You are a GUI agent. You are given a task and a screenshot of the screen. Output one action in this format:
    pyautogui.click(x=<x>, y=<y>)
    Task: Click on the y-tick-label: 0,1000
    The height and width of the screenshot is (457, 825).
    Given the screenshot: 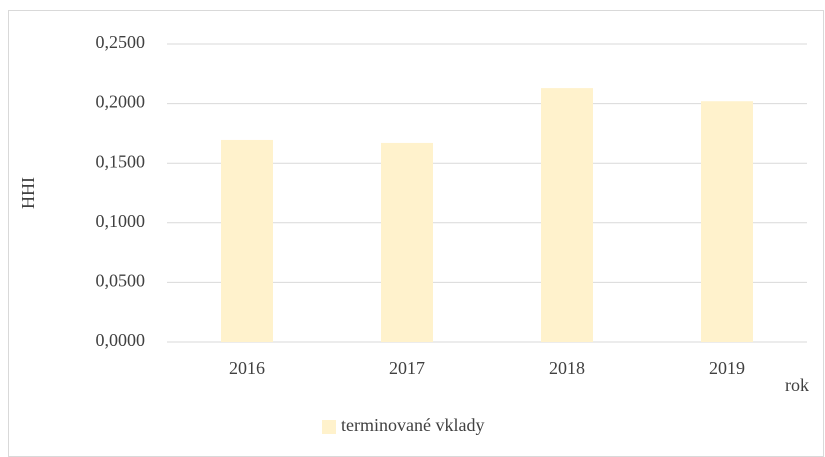 What is the action you would take?
    pyautogui.click(x=121, y=221)
    